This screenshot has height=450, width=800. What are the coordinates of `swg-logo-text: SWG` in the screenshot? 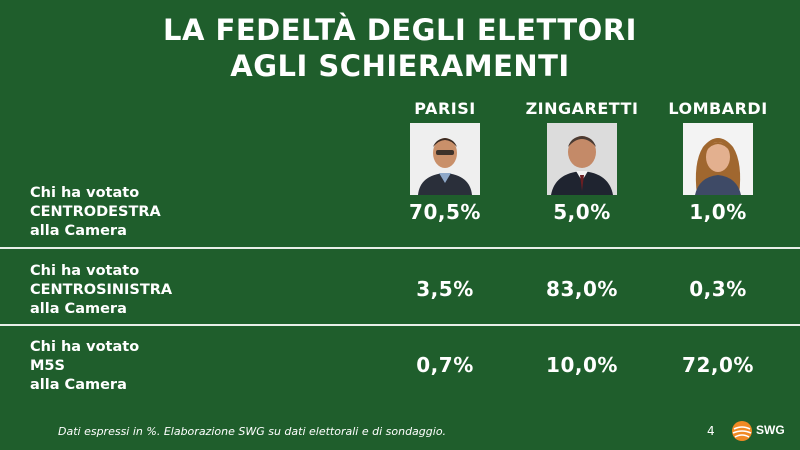 It's located at (770, 430).